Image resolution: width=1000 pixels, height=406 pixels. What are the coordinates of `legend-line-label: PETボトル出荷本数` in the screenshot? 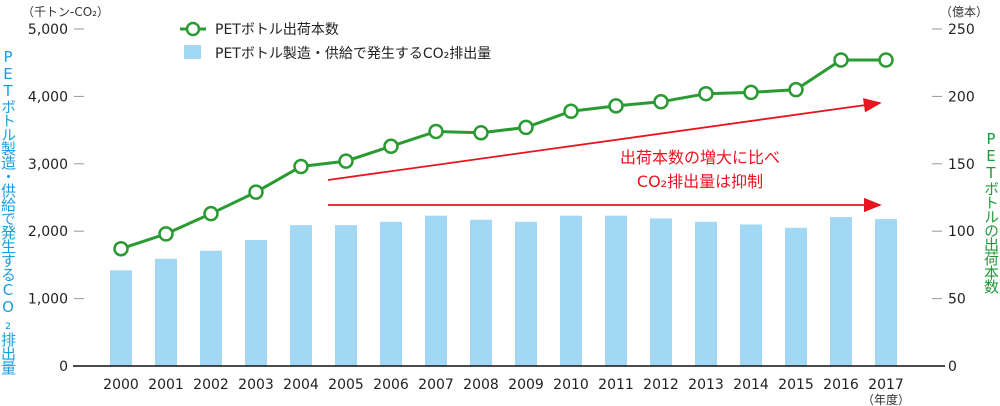 It's located at (277, 30).